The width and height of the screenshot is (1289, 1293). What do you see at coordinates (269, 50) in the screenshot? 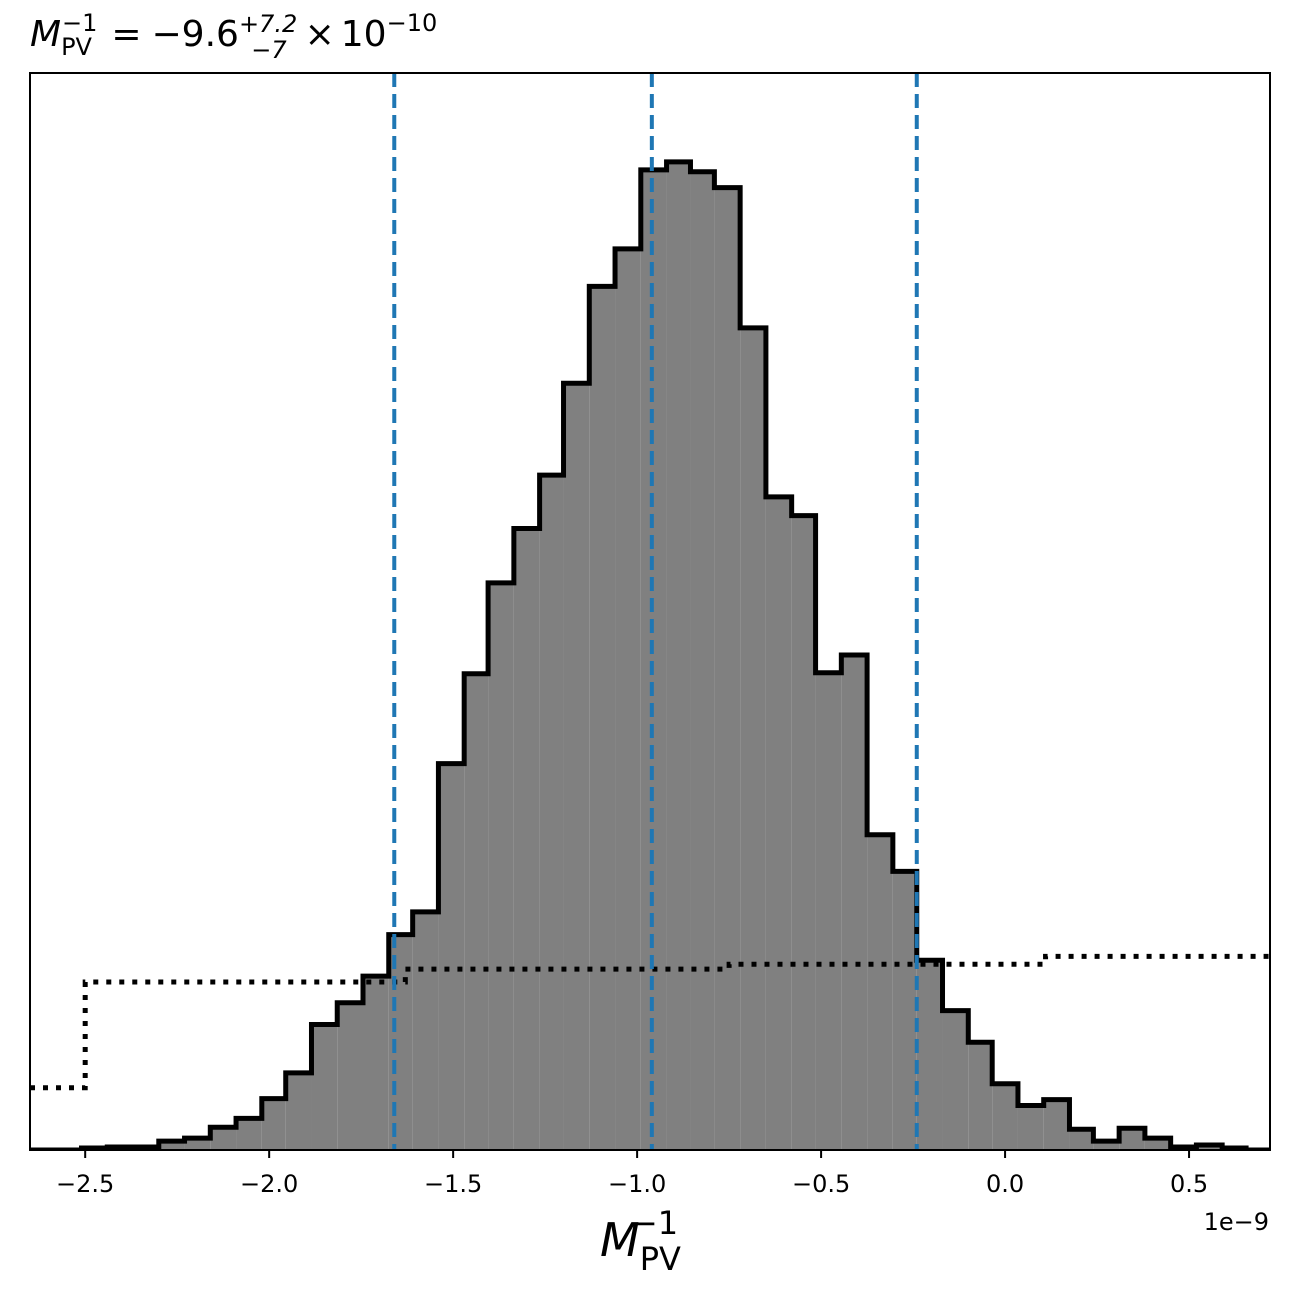
I see `title-minus-err: −7` at bounding box center [269, 50].